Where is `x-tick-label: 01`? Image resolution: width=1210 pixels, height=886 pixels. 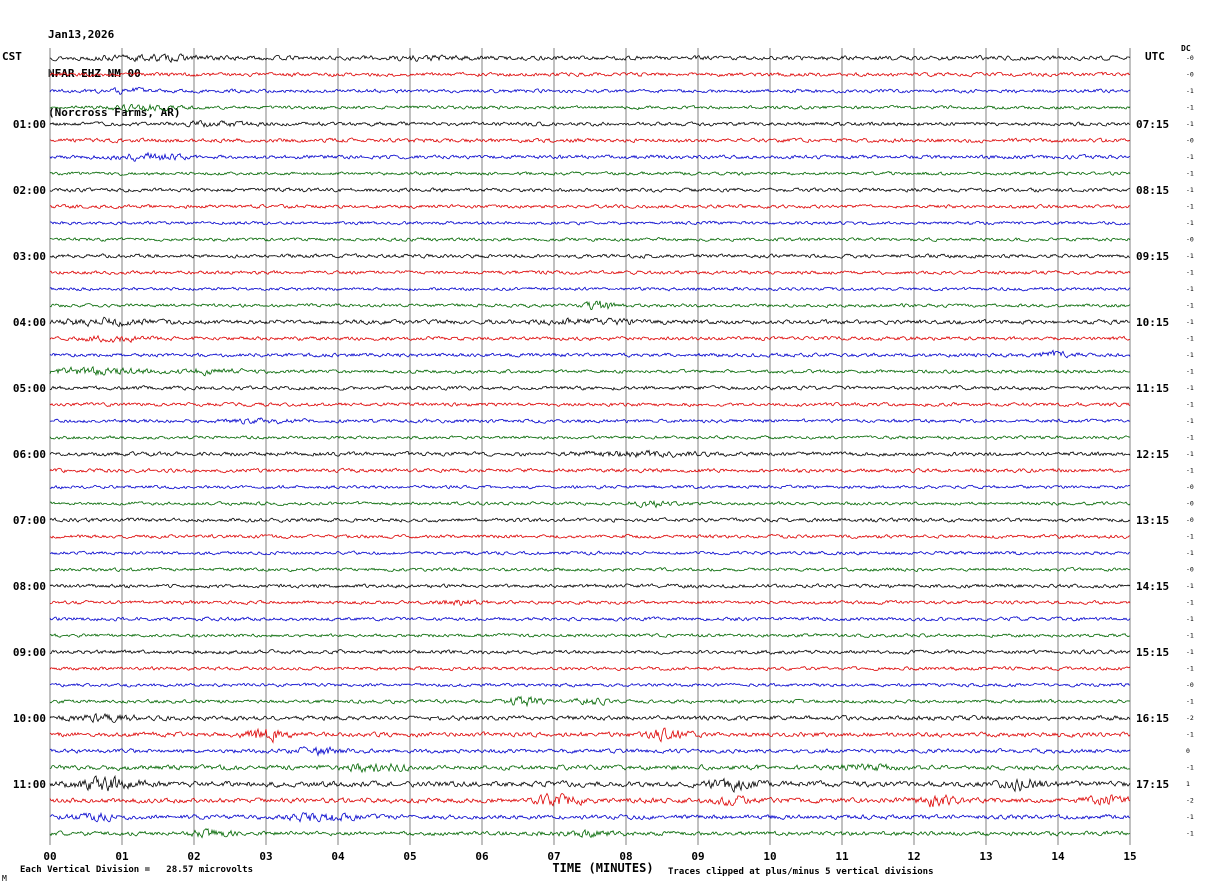
x-tick-label: 01 is located at coordinates (122, 856).